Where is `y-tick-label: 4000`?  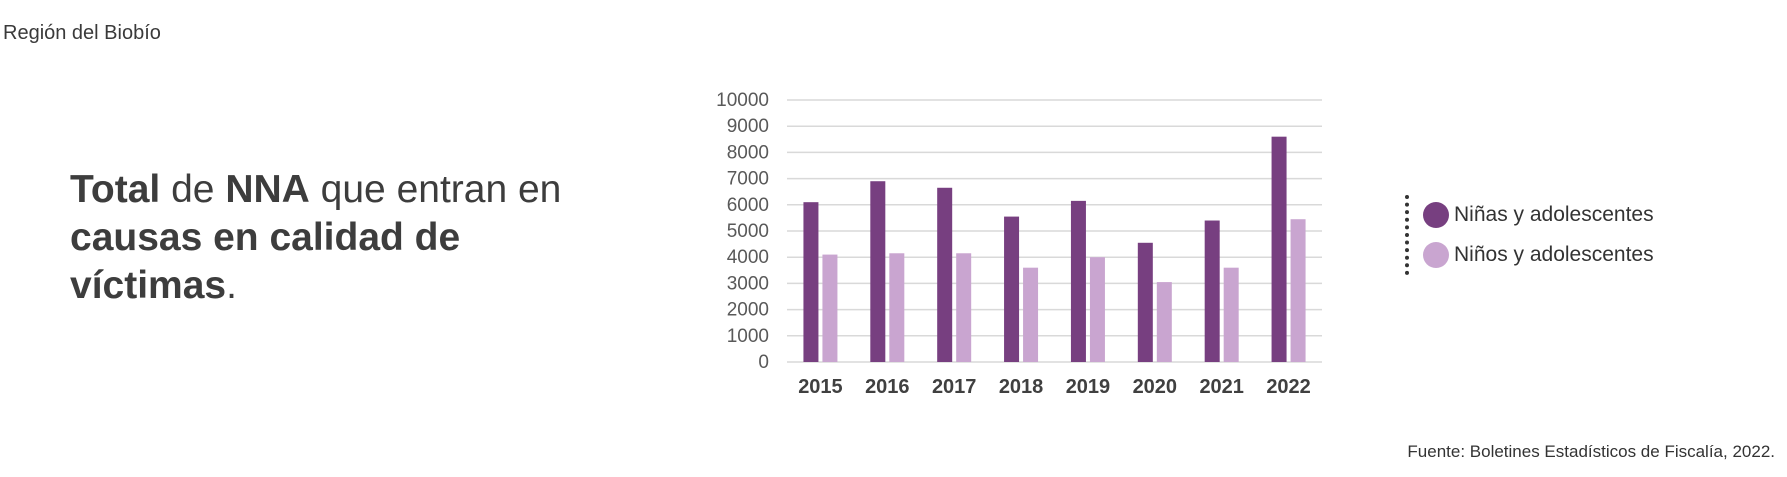 y-tick-label: 4000 is located at coordinates (748, 257).